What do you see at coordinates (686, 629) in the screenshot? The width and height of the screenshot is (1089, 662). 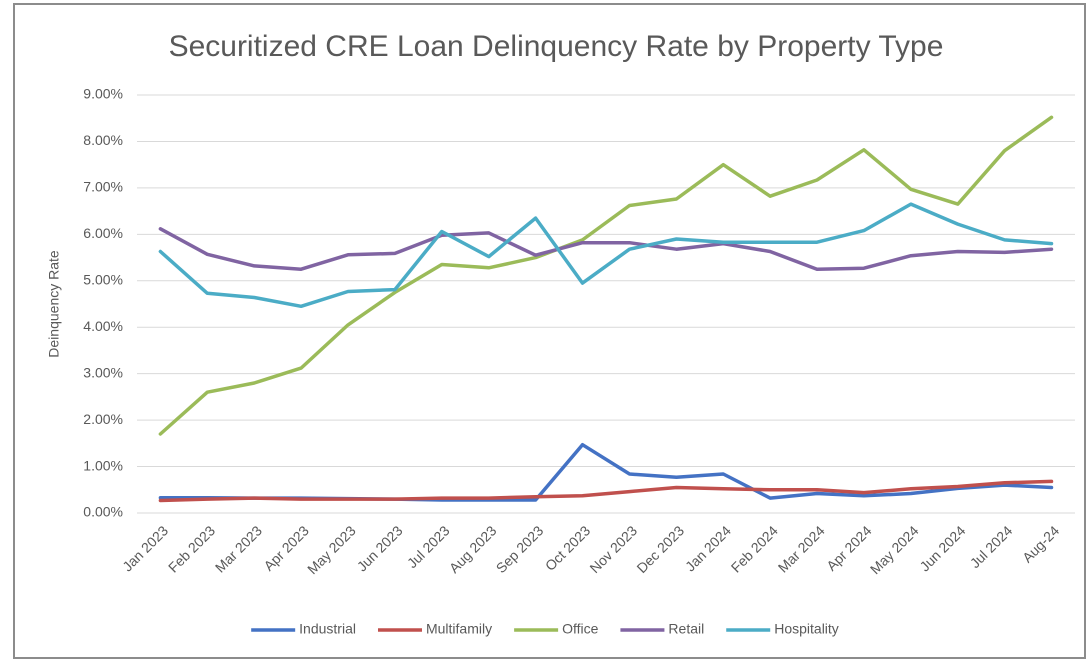 I see `legend-label: Retail` at bounding box center [686, 629].